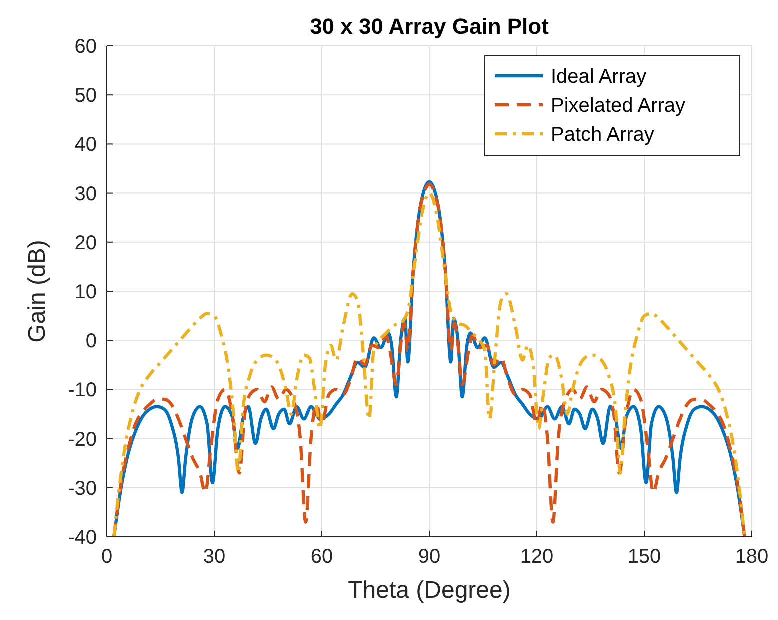  What do you see at coordinates (85, 145) in the screenshot?
I see `y-tick-label: 40` at bounding box center [85, 145].